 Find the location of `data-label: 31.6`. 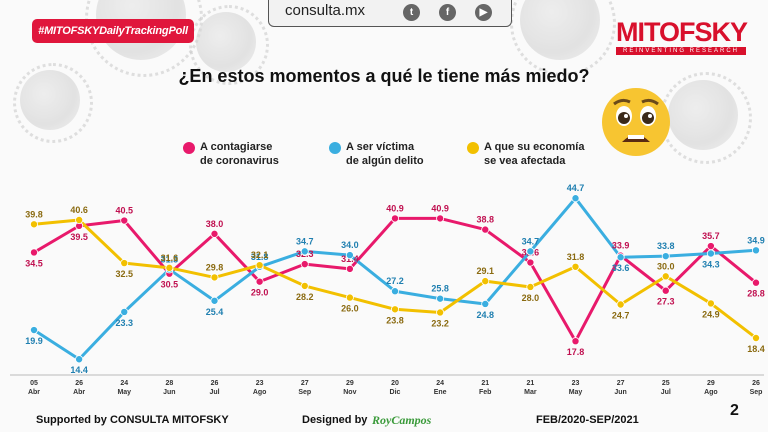

data-label: 31.6 is located at coordinates (170, 258).